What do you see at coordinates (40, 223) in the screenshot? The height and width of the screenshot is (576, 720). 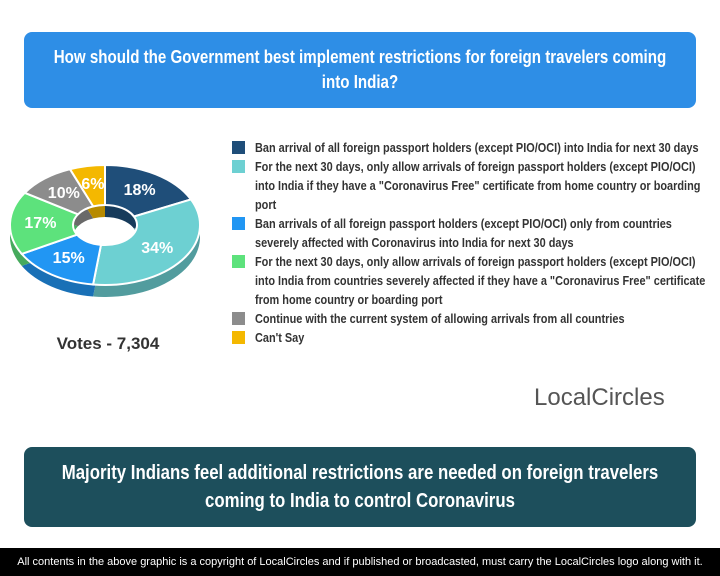 I see `slice-label: 17%` at bounding box center [40, 223].